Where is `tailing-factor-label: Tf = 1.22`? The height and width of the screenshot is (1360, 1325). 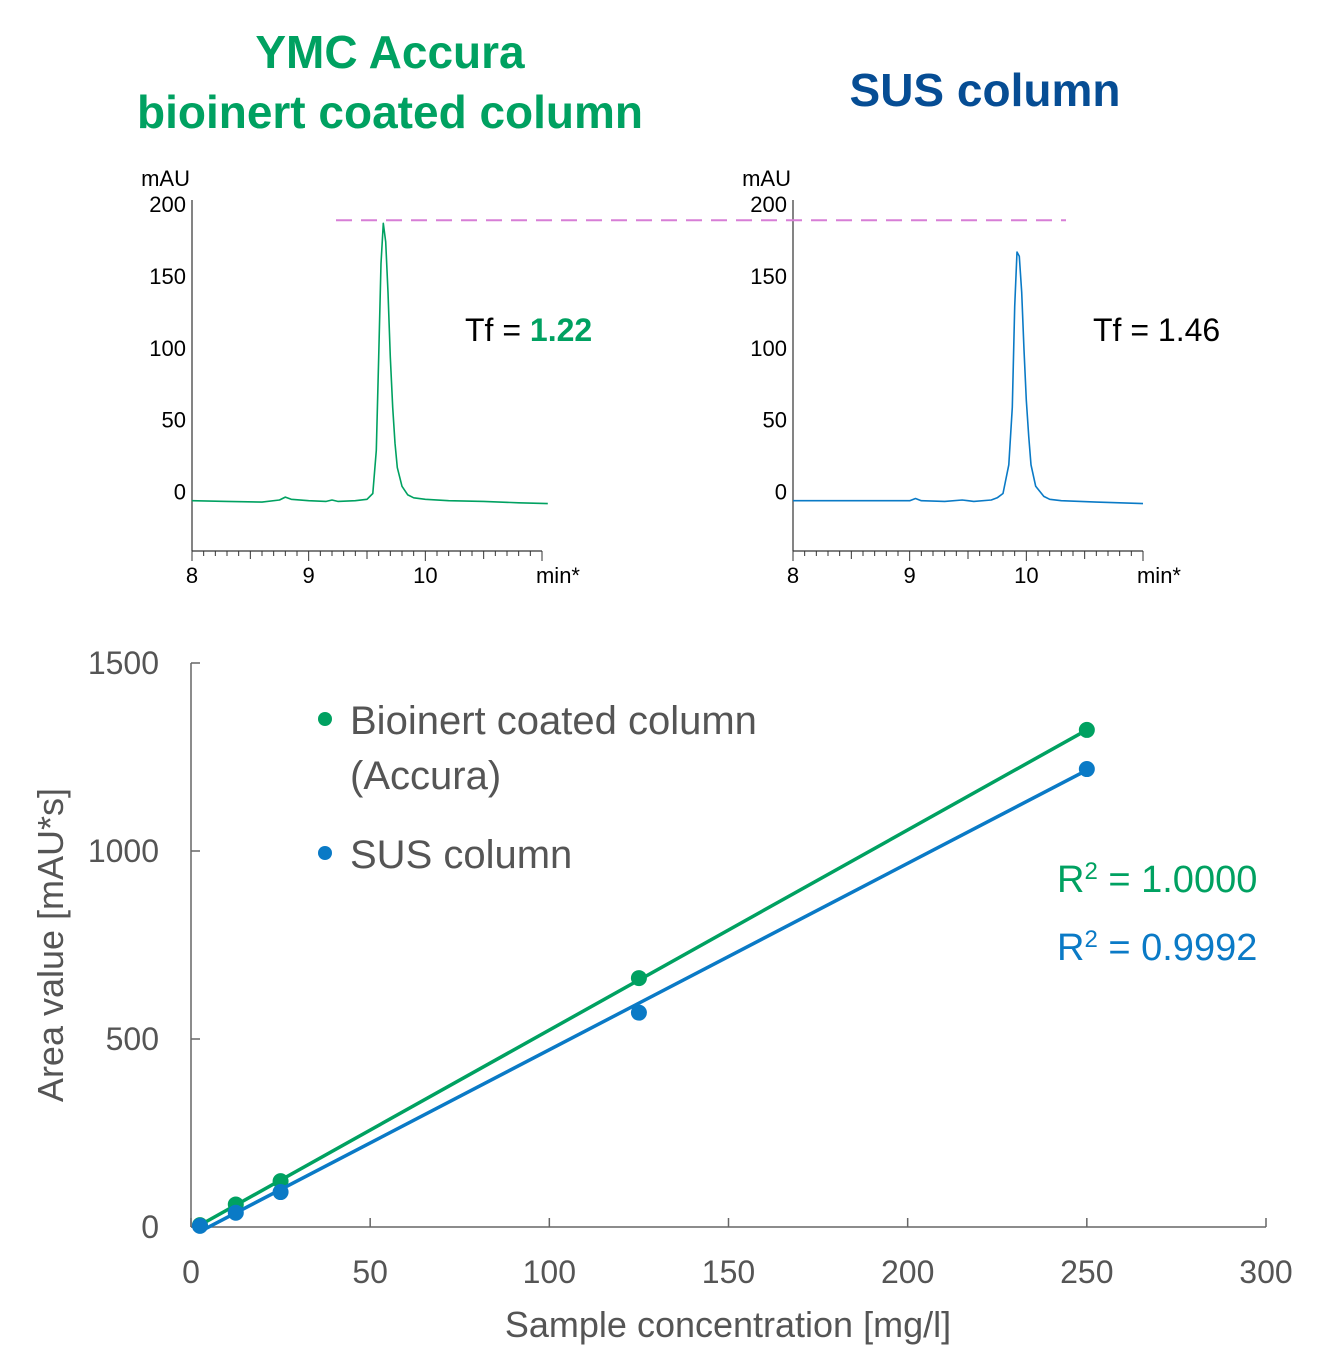 tailing-factor-label: Tf = 1.22 is located at coordinates (528, 330).